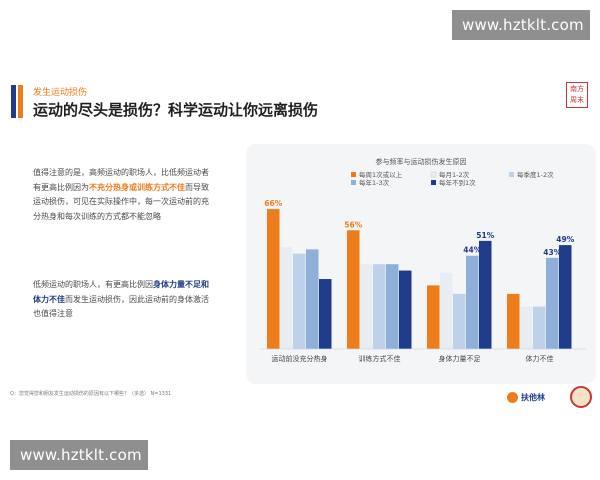  Describe the element at coordinates (176, 110) in the screenshot. I see `page-title: 运动的尽头是损伤？科学运动让你远离损伤` at that location.